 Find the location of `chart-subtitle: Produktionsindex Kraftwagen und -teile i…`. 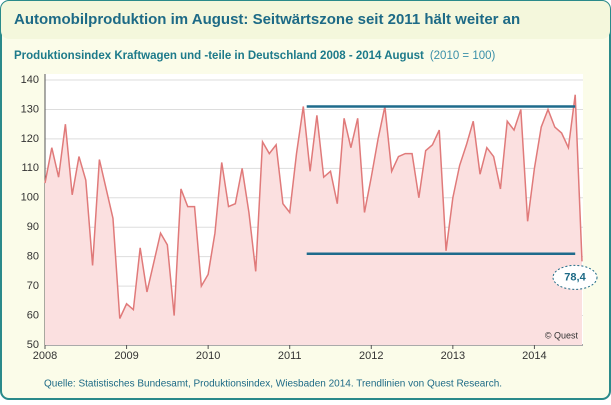

chart-subtitle: Produktionsindex Kraftwagen und -teile i… is located at coordinates (219, 56).